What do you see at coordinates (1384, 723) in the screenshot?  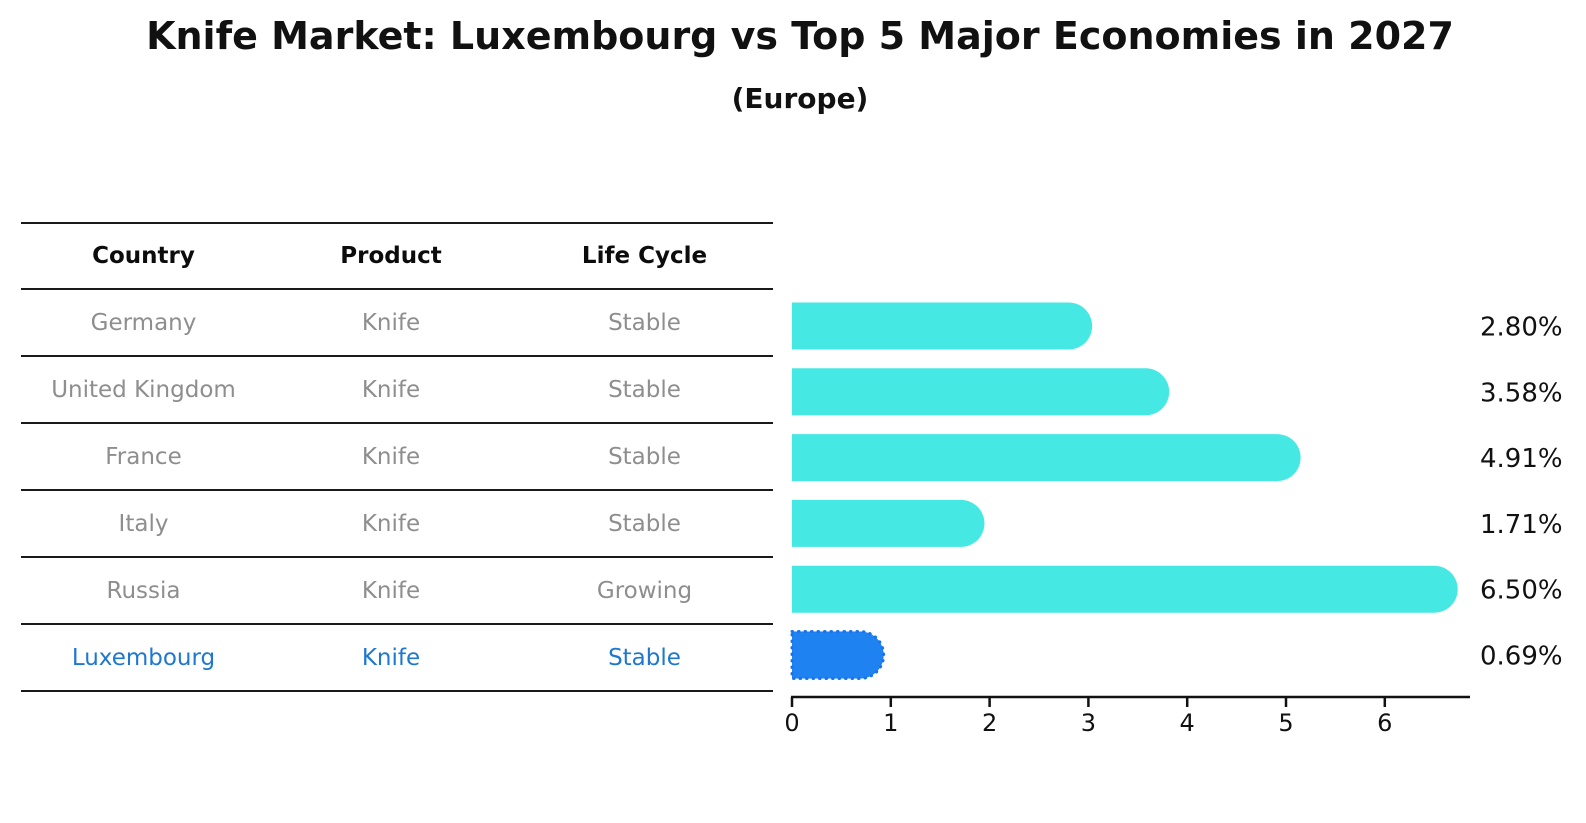 I see `x-axis-tick-label: 6` at bounding box center [1384, 723].